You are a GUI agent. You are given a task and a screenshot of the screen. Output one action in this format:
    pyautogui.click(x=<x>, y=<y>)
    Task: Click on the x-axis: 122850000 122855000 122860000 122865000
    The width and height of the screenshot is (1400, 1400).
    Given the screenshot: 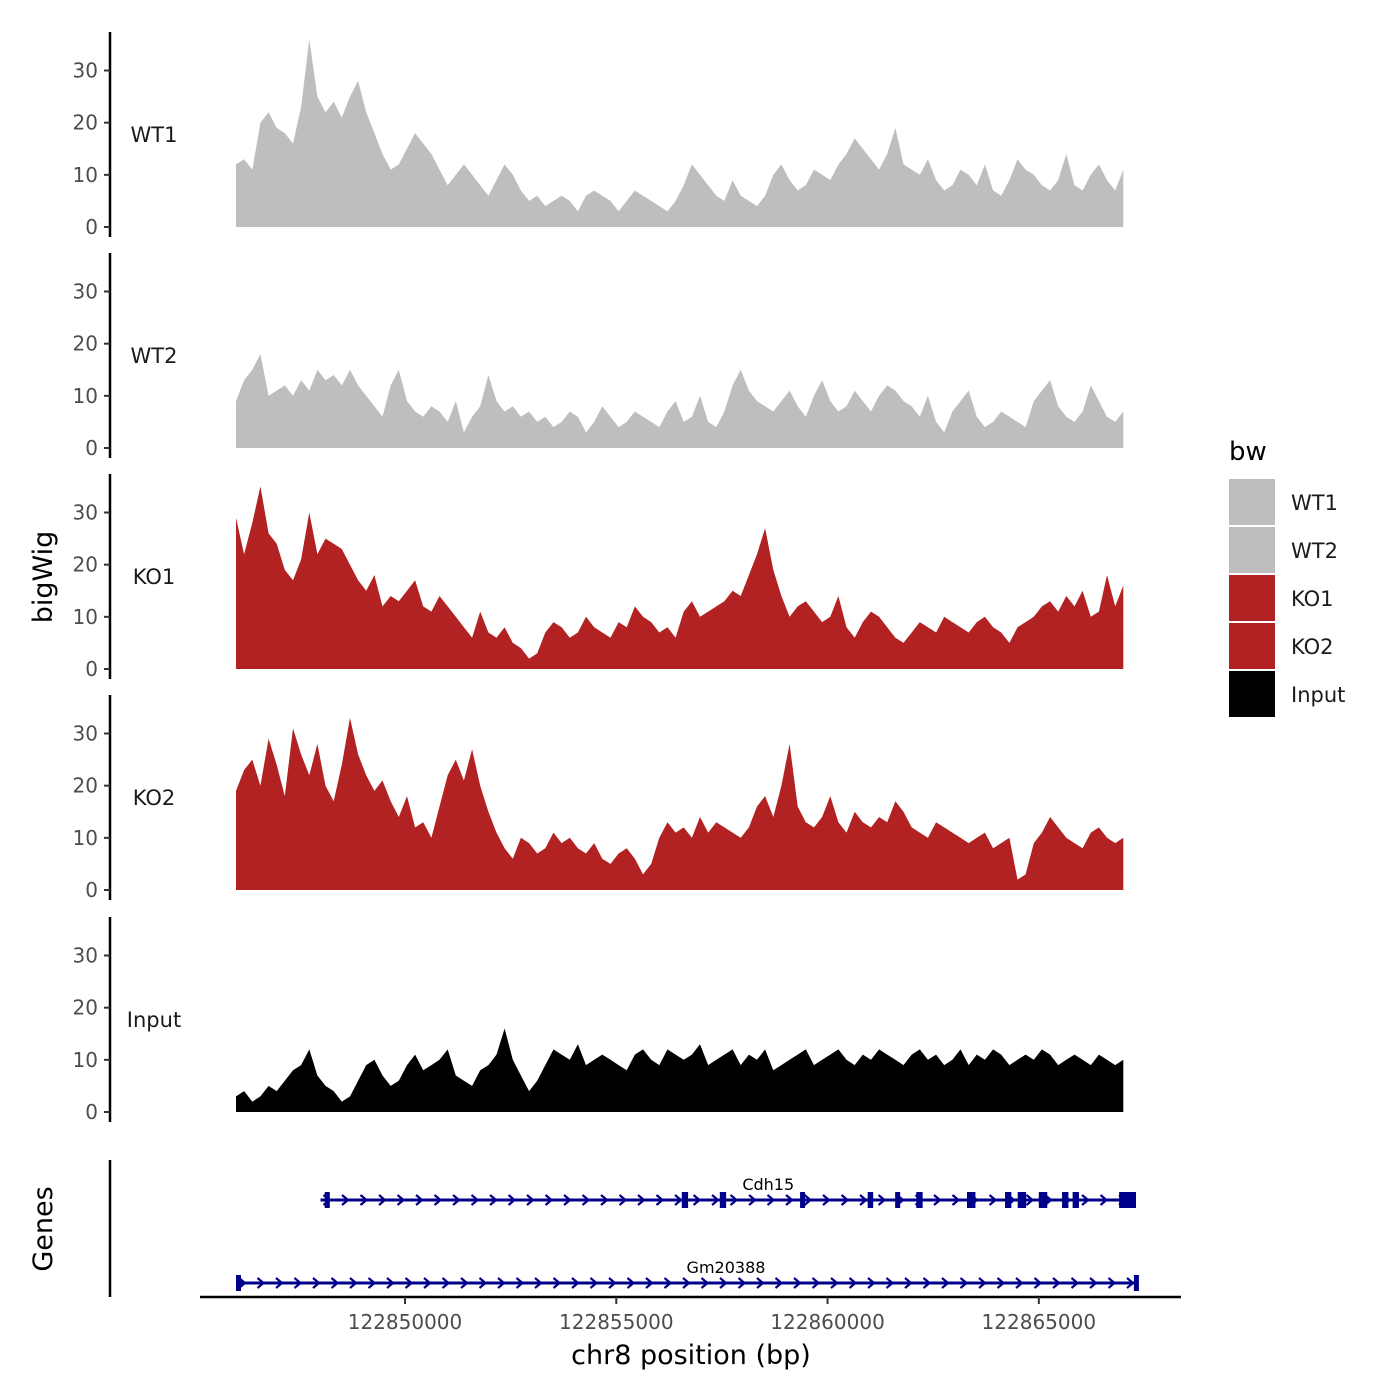 What is the action you would take?
    pyautogui.click(x=690, y=1314)
    